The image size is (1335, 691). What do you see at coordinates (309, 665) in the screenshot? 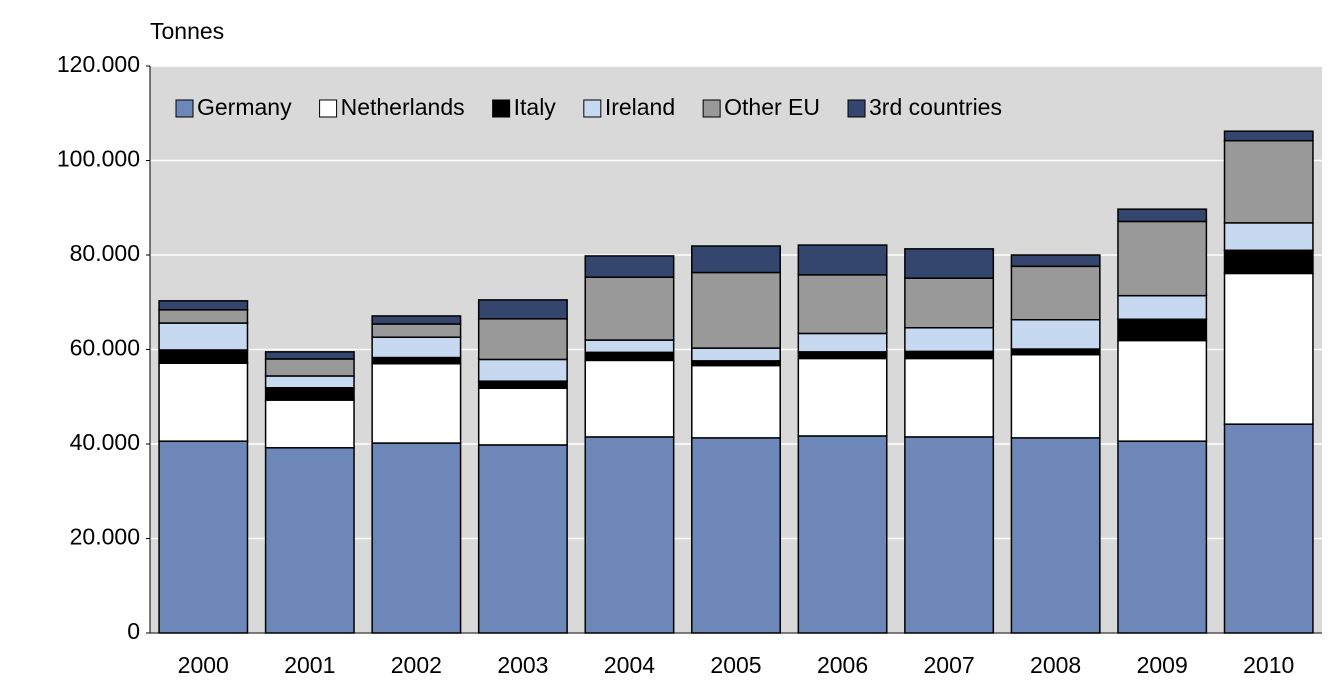
I see `x-tick-label: 2001` at bounding box center [309, 665].